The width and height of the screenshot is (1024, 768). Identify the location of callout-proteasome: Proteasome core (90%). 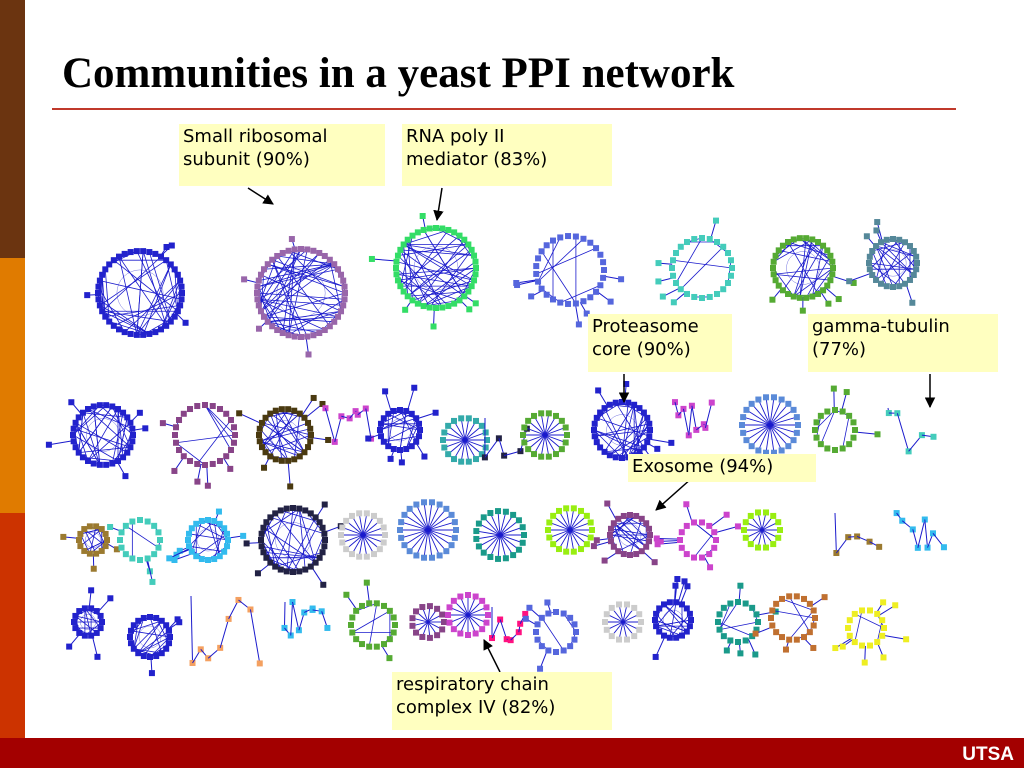
(660, 343).